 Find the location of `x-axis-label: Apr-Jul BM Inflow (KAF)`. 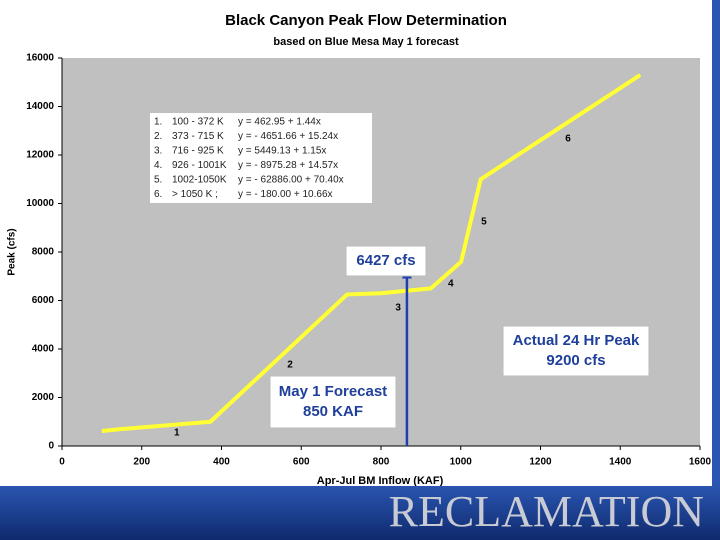

x-axis-label: Apr-Jul BM Inflow (KAF) is located at coordinates (380, 481).